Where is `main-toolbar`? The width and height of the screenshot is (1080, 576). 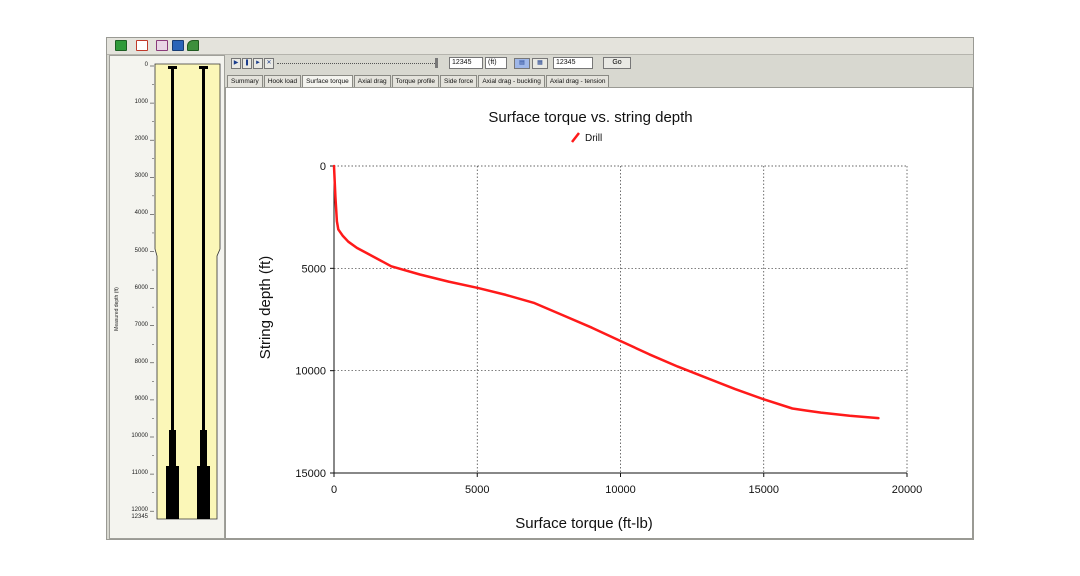 main-toolbar is located at coordinates (540, 46).